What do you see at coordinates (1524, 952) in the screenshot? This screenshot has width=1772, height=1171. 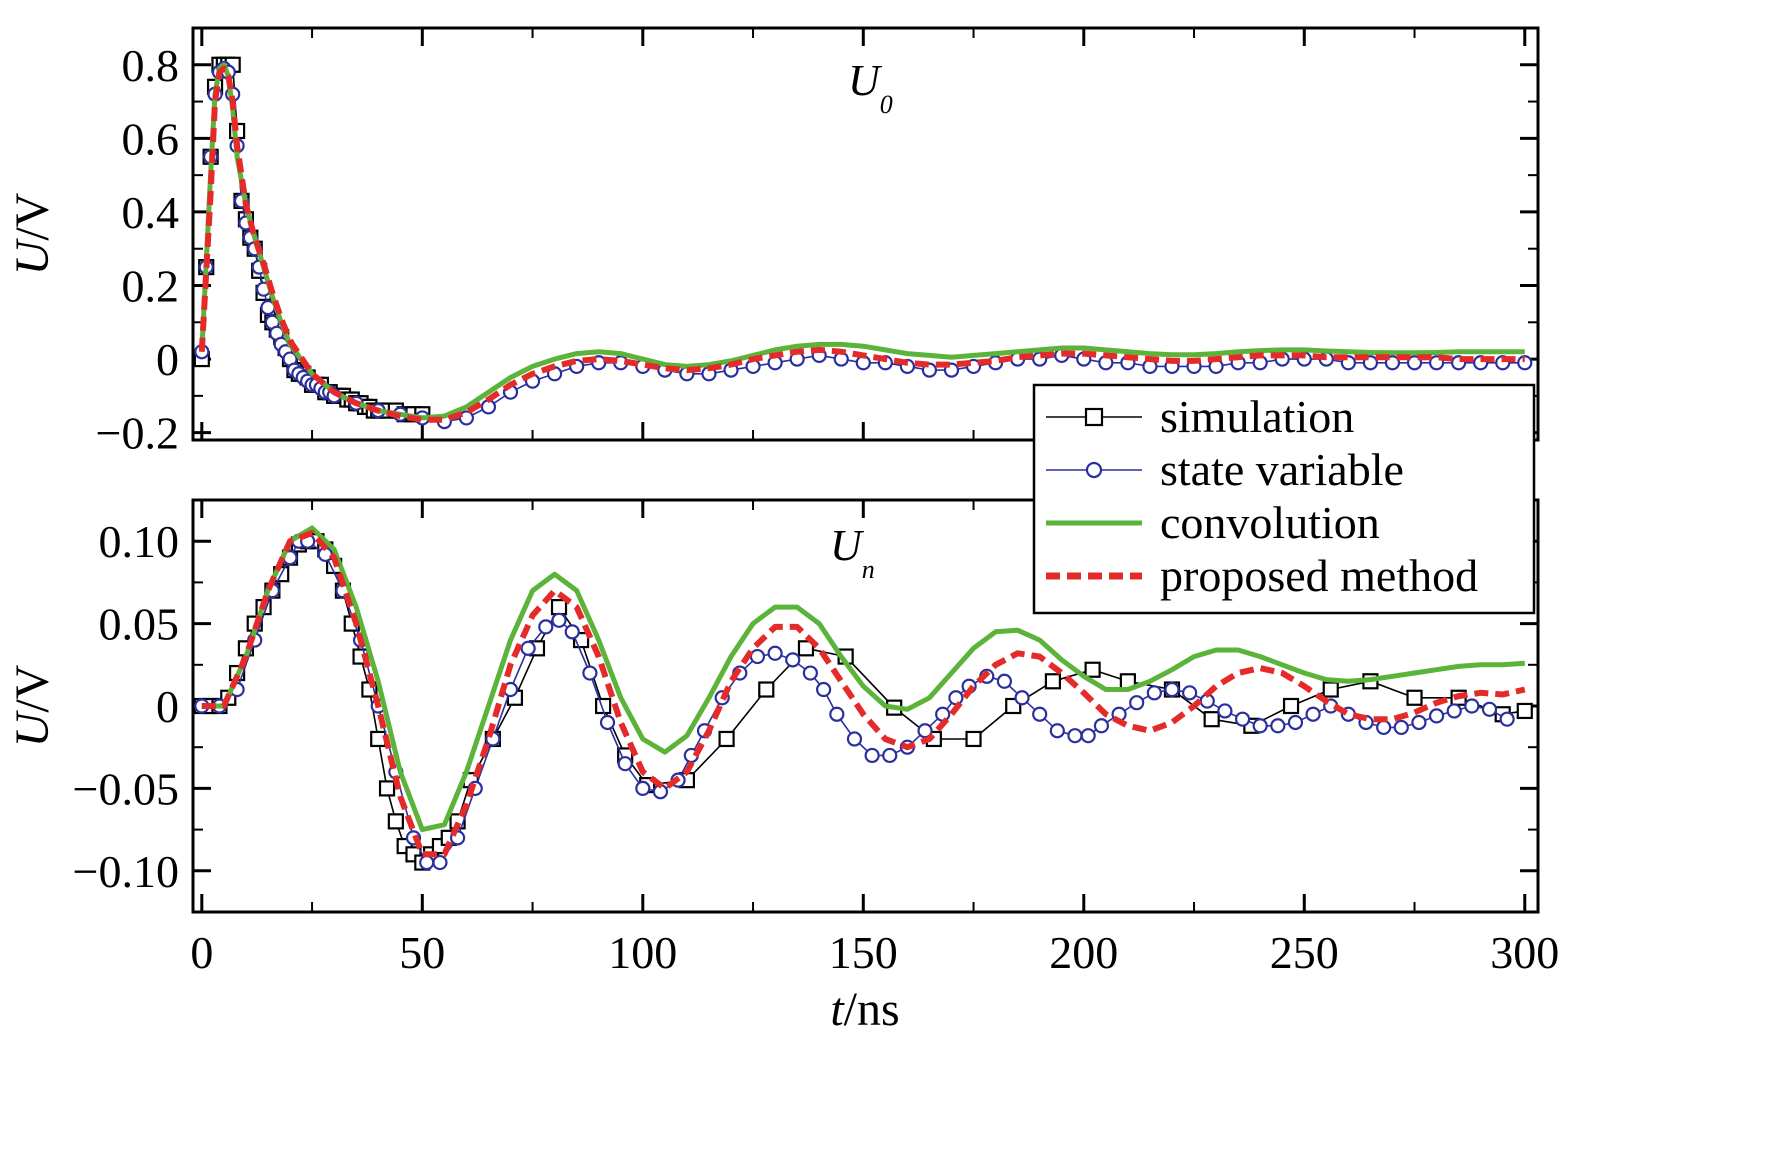 I see `x-tick-label: 300` at bounding box center [1524, 952].